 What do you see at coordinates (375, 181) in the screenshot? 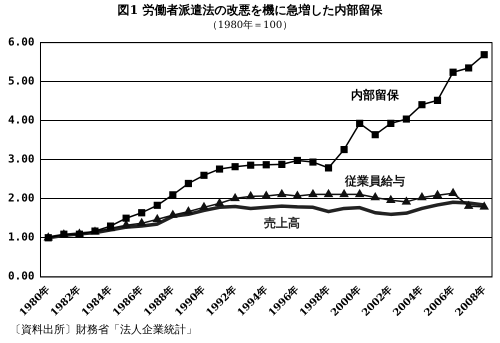
I see `series-label: 従業員給与` at bounding box center [375, 181].